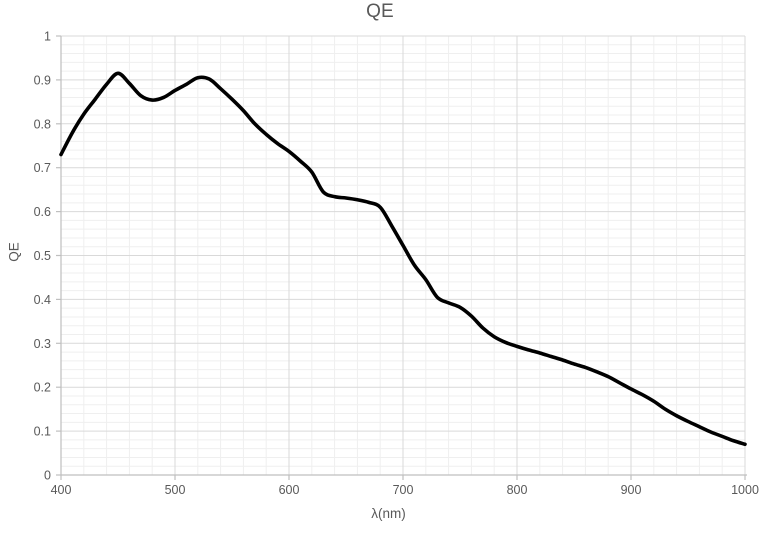 The width and height of the screenshot is (777, 542). I want to click on y-tick-label: 0.8, so click(42, 124).